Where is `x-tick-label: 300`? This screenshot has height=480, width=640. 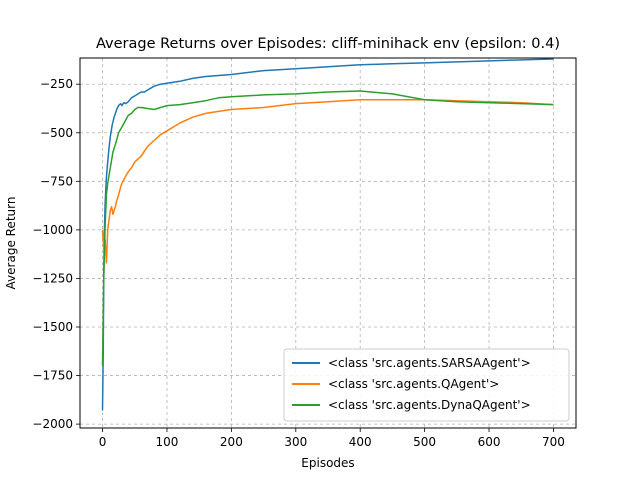
x-tick-label: 300 is located at coordinates (295, 442).